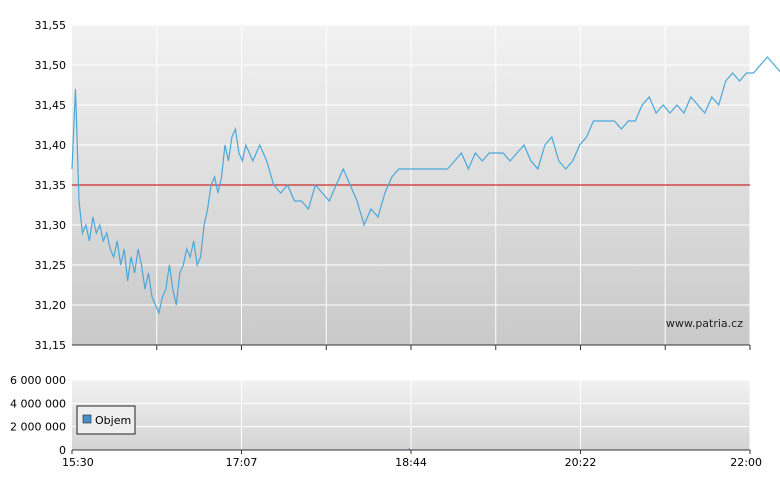 This screenshot has width=780, height=494. Describe the element at coordinates (51, 225) in the screenshot. I see `price-y-tick-label: 31,30` at that location.